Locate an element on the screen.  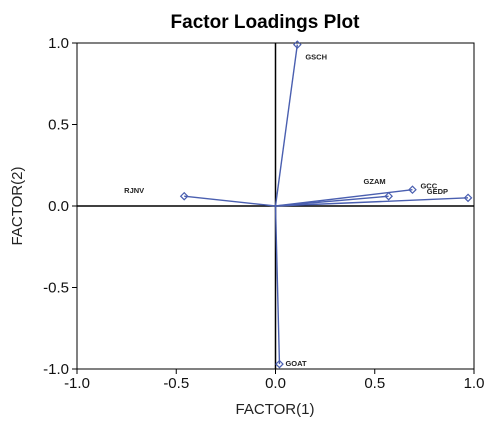
x-axis-ticks: -1.0 -0.5 0.0 0.5 1.0 is located at coordinates (274, 380).